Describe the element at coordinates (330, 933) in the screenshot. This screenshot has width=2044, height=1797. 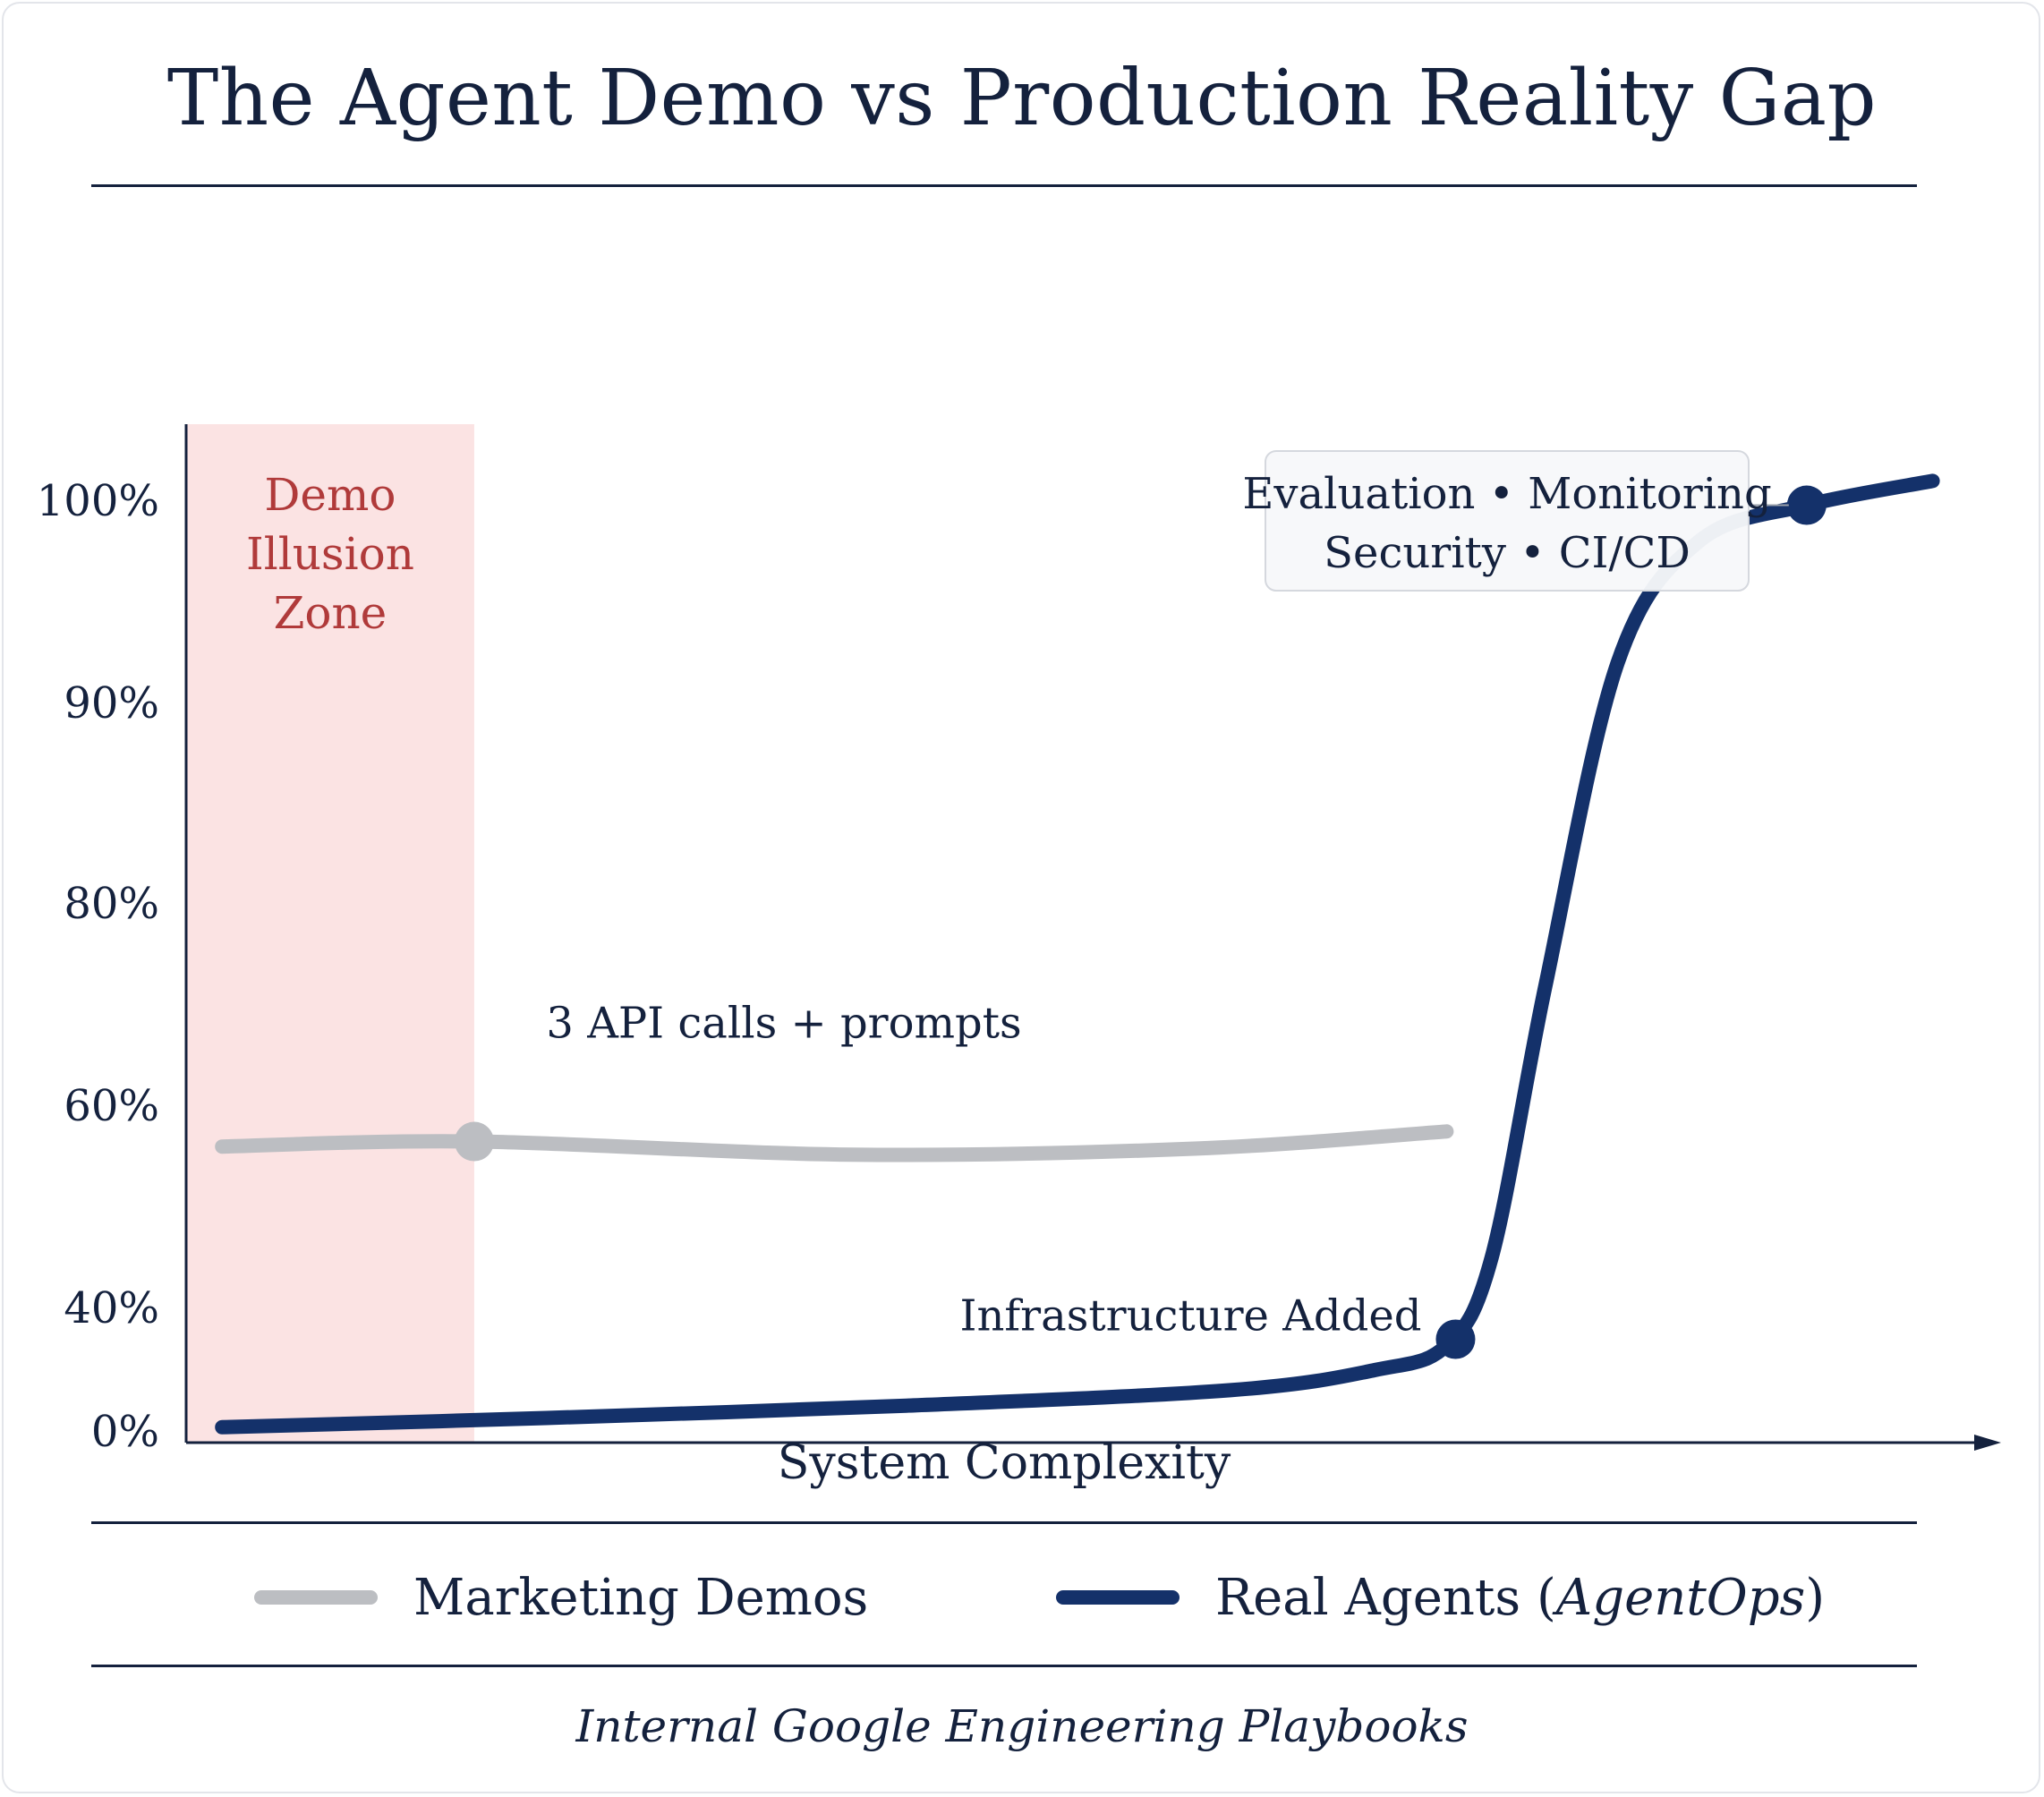
I see `demo-illusion-zone-region` at that location.